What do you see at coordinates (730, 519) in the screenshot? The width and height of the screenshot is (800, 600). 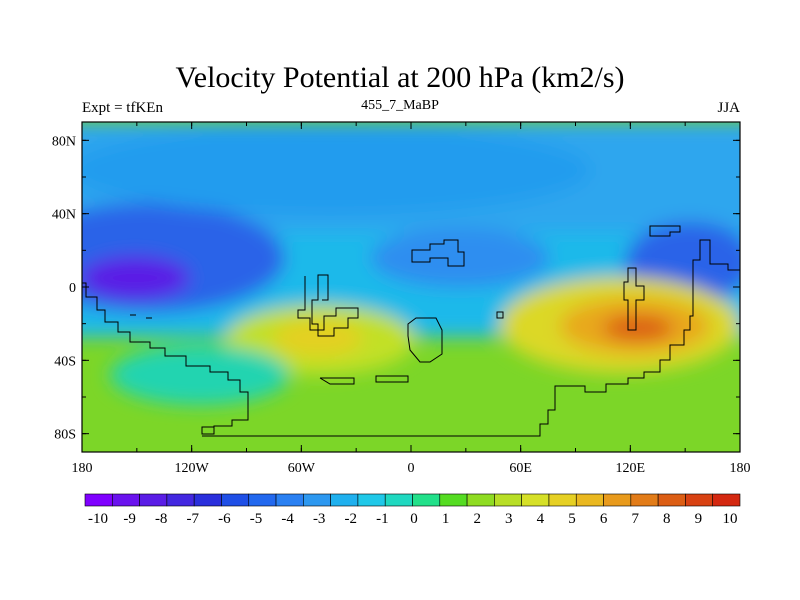 I see `colorbar-label: 10` at bounding box center [730, 519].